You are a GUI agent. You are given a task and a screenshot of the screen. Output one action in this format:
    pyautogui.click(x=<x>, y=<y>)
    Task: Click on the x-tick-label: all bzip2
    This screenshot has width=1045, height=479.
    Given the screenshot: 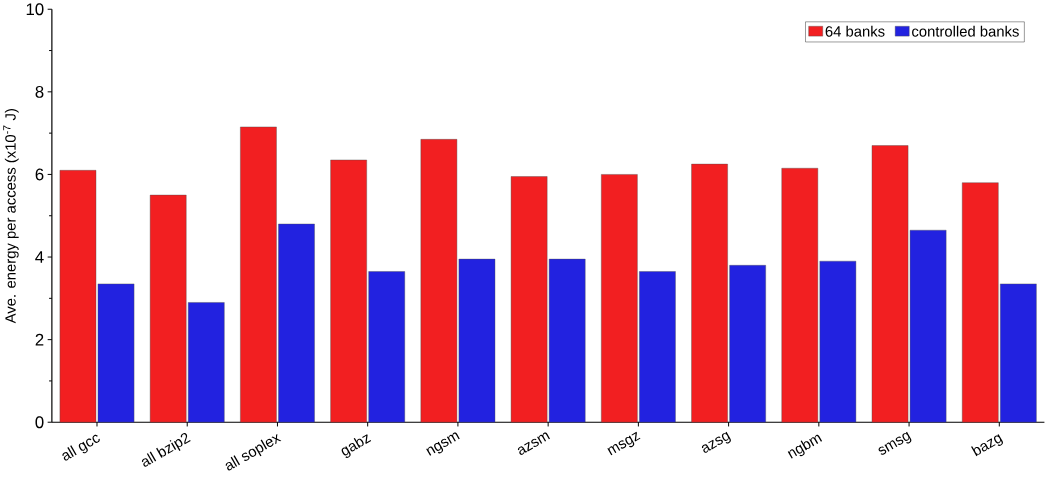 What is the action you would take?
    pyautogui.click(x=166, y=450)
    